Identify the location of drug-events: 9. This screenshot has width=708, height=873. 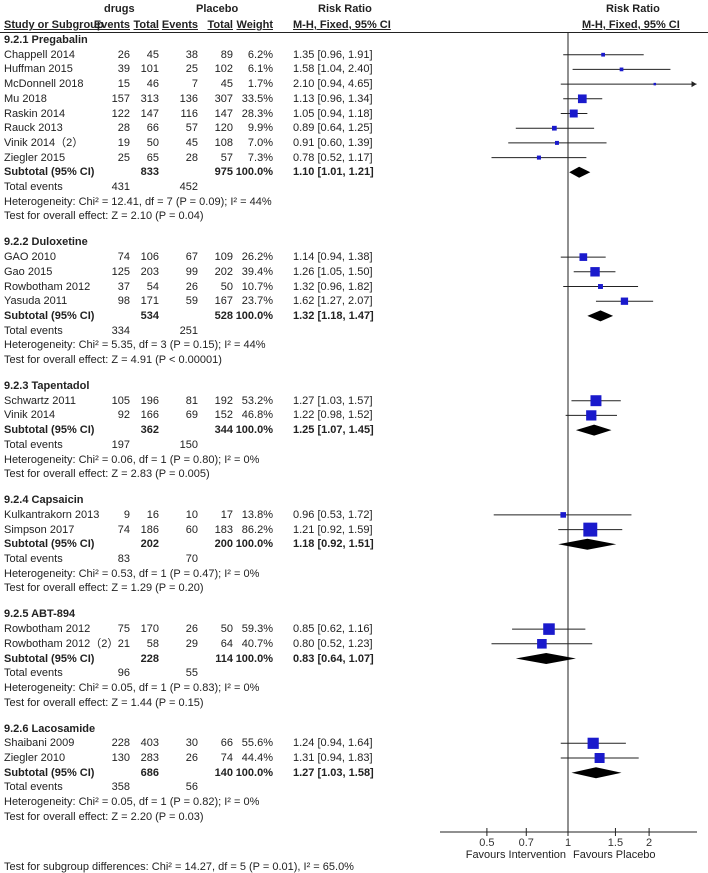
(126, 514).